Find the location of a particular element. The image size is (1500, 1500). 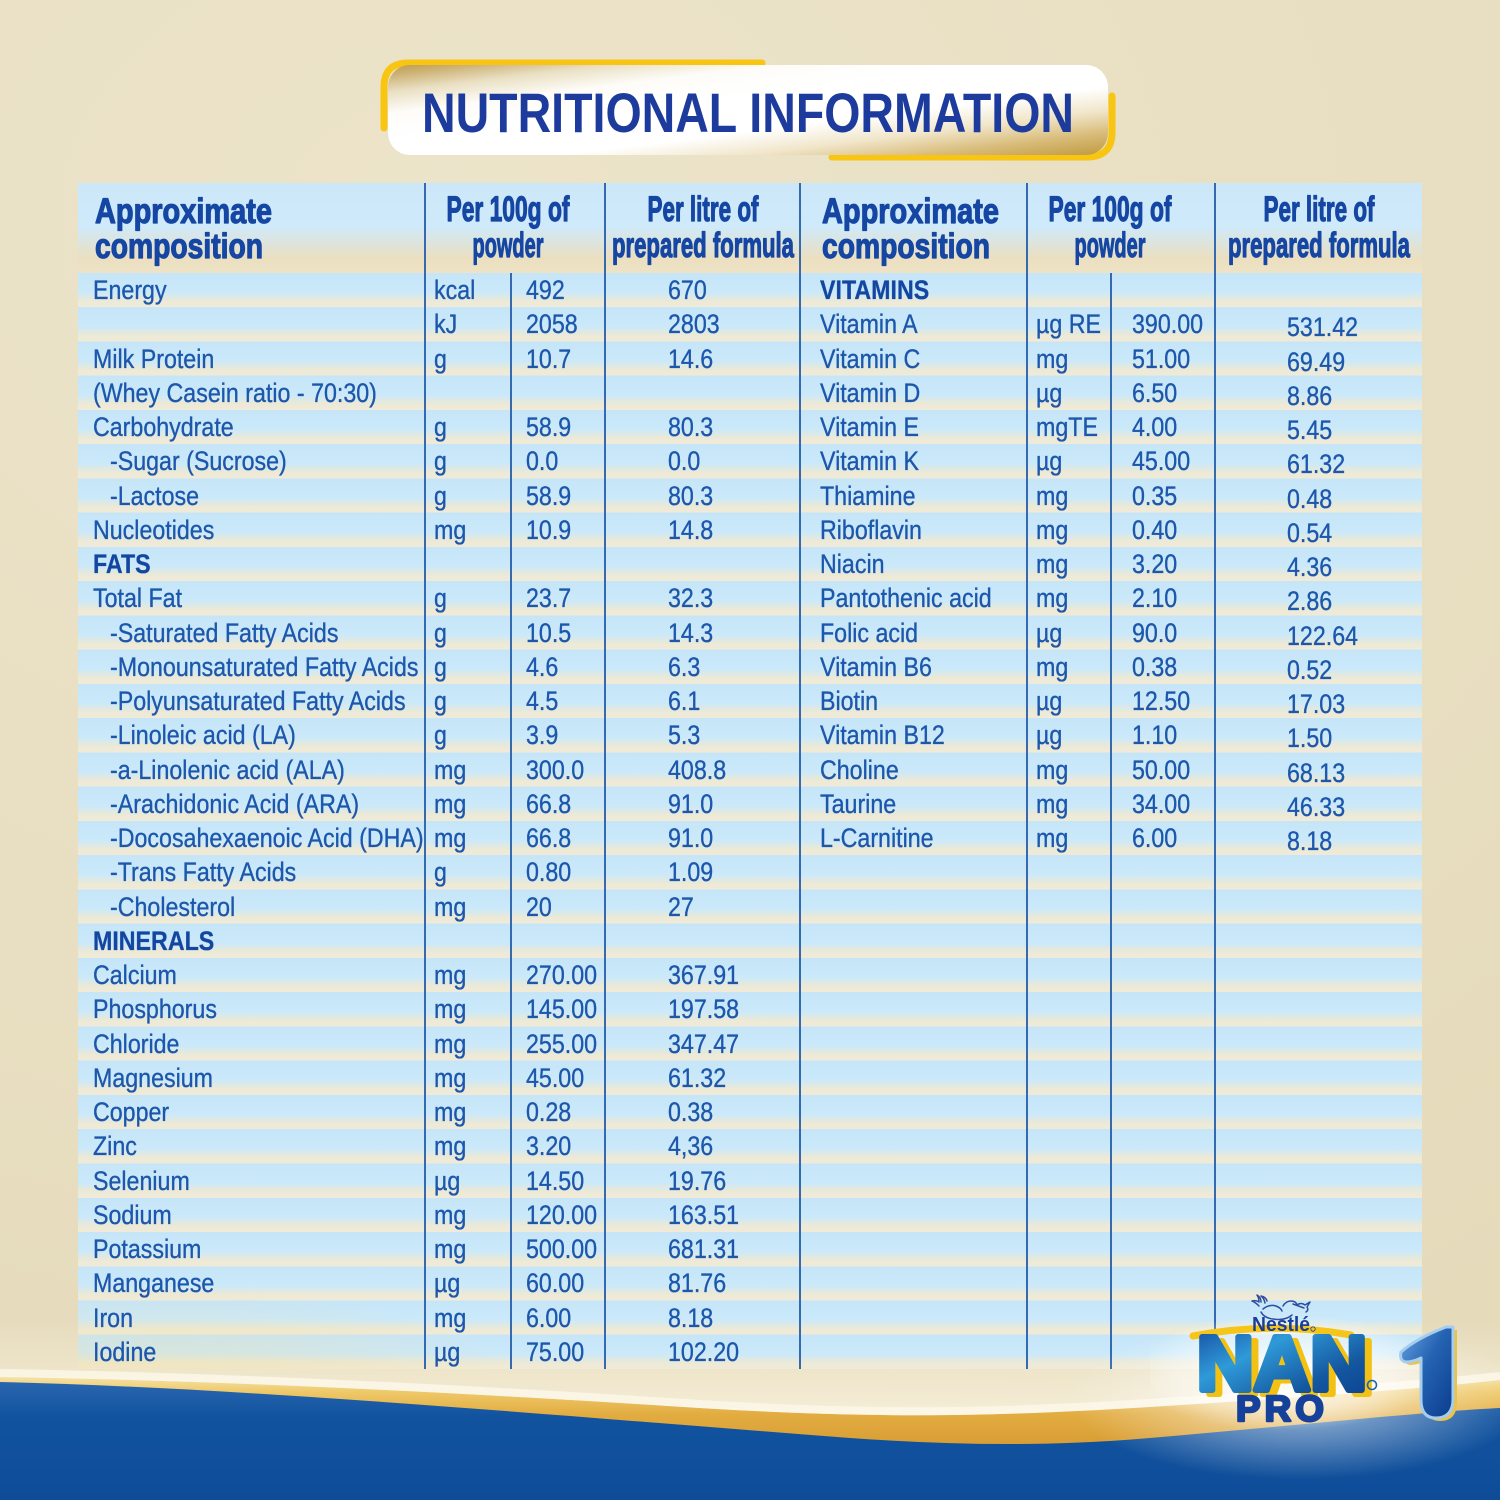

svg-text: Nestlé is located at coordinates (1281, 1325).